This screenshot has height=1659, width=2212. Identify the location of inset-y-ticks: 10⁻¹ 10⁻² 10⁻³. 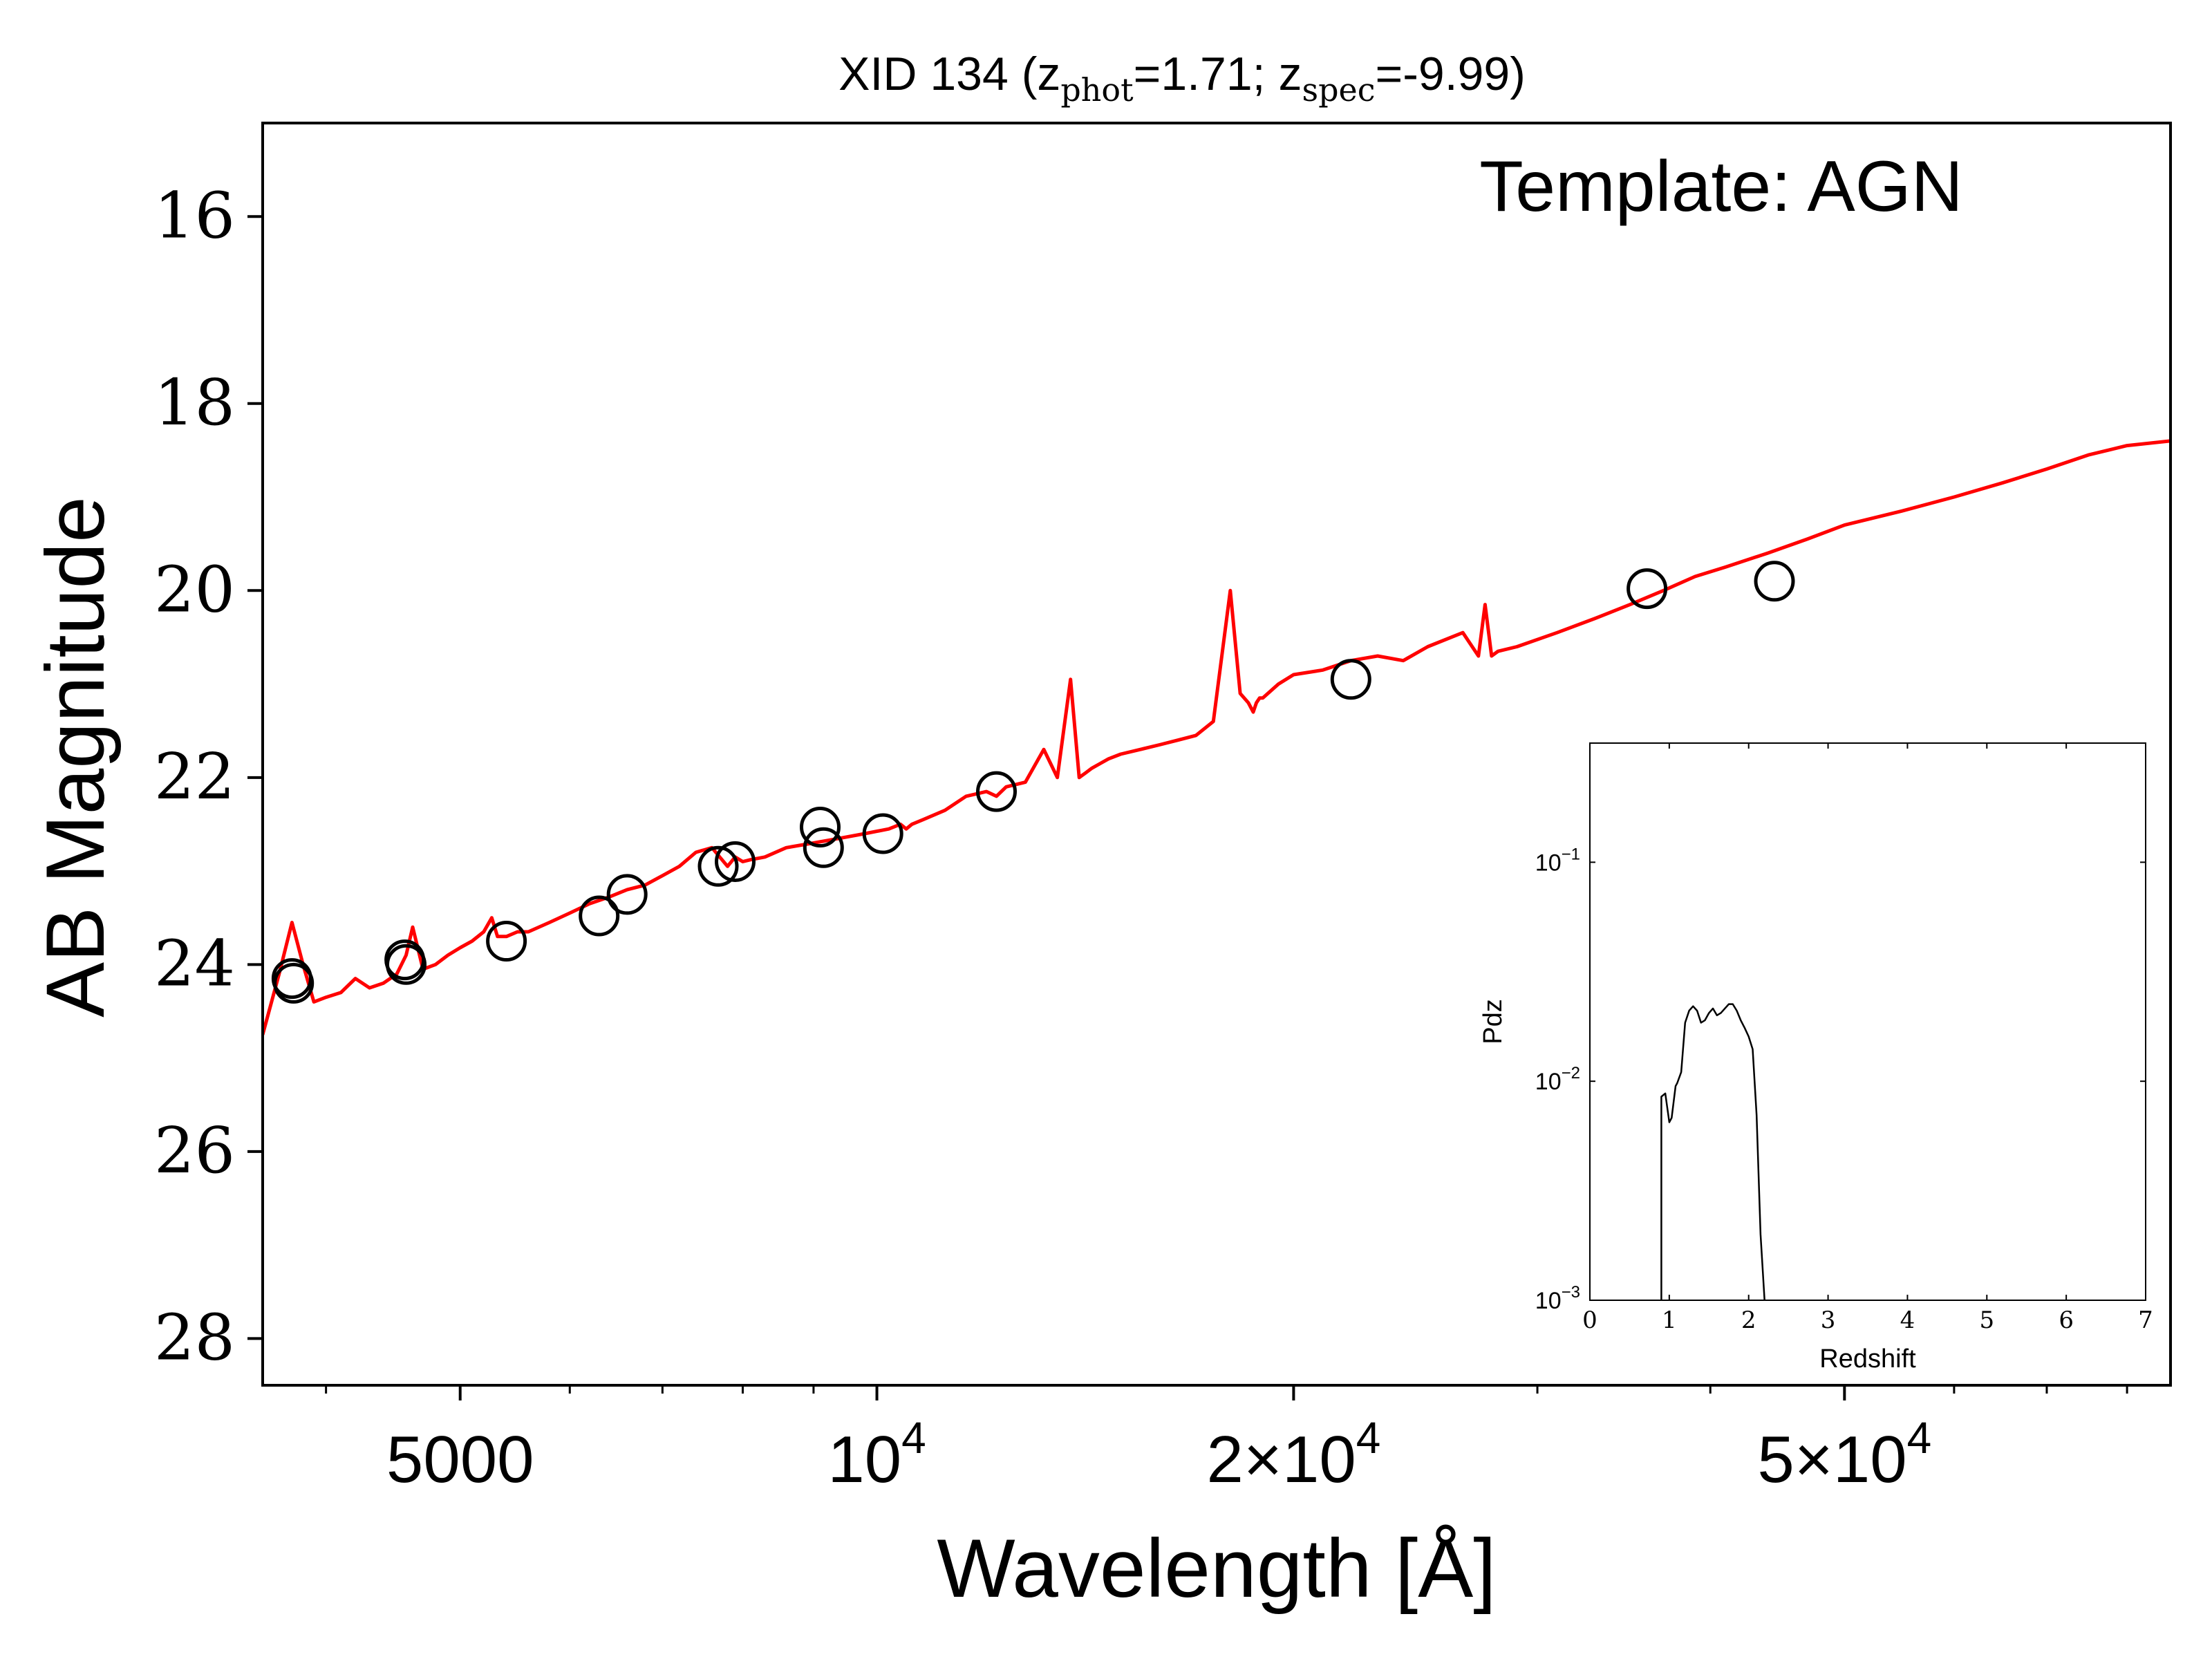
(1840, 1079).